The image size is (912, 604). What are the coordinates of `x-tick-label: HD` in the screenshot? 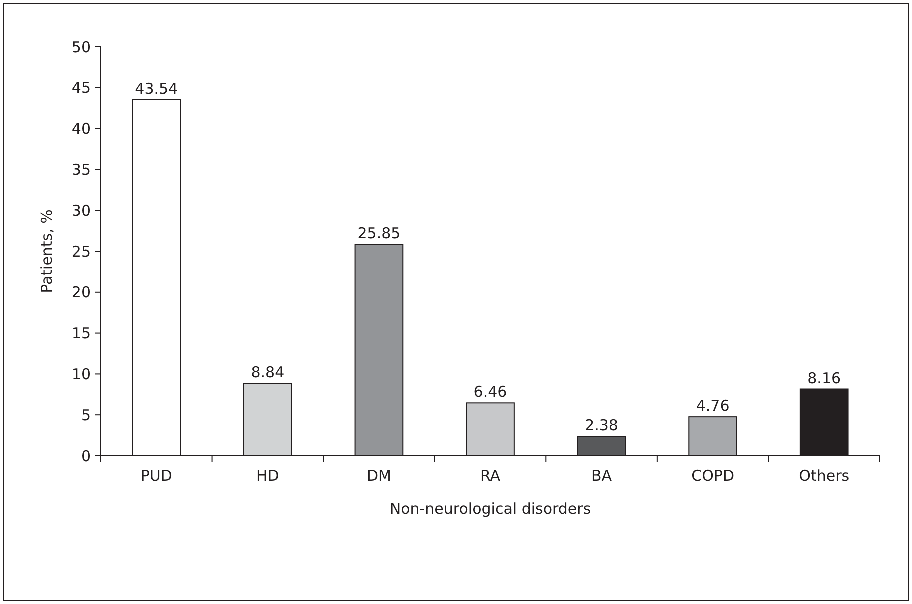 It's located at (268, 476).